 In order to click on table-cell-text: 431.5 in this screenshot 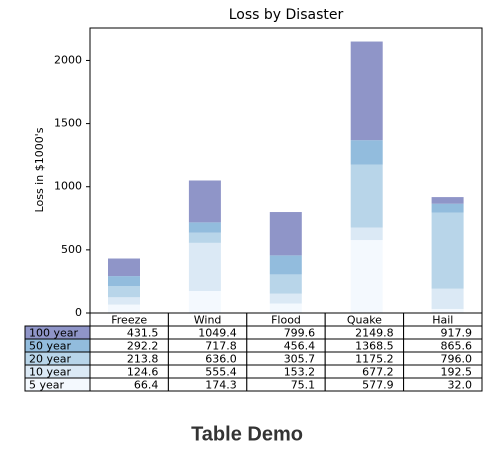, I will do `click(143, 333)`.